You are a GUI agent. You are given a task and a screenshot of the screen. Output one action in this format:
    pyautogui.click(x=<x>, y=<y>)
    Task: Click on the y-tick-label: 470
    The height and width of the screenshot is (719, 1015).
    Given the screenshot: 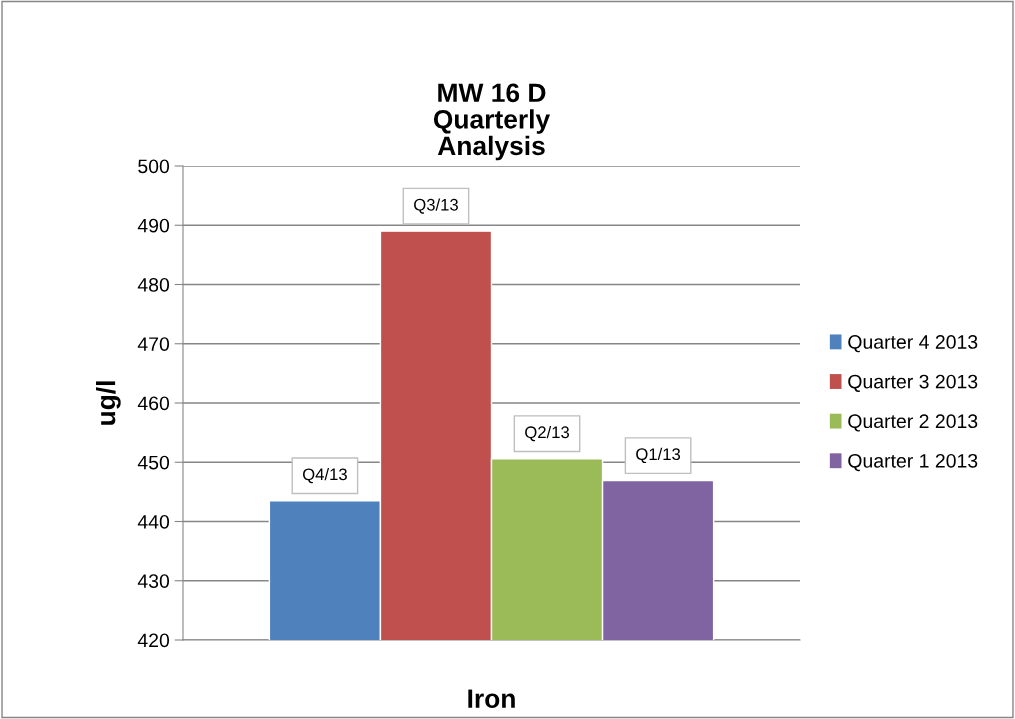 What is the action you would take?
    pyautogui.click(x=153, y=344)
    